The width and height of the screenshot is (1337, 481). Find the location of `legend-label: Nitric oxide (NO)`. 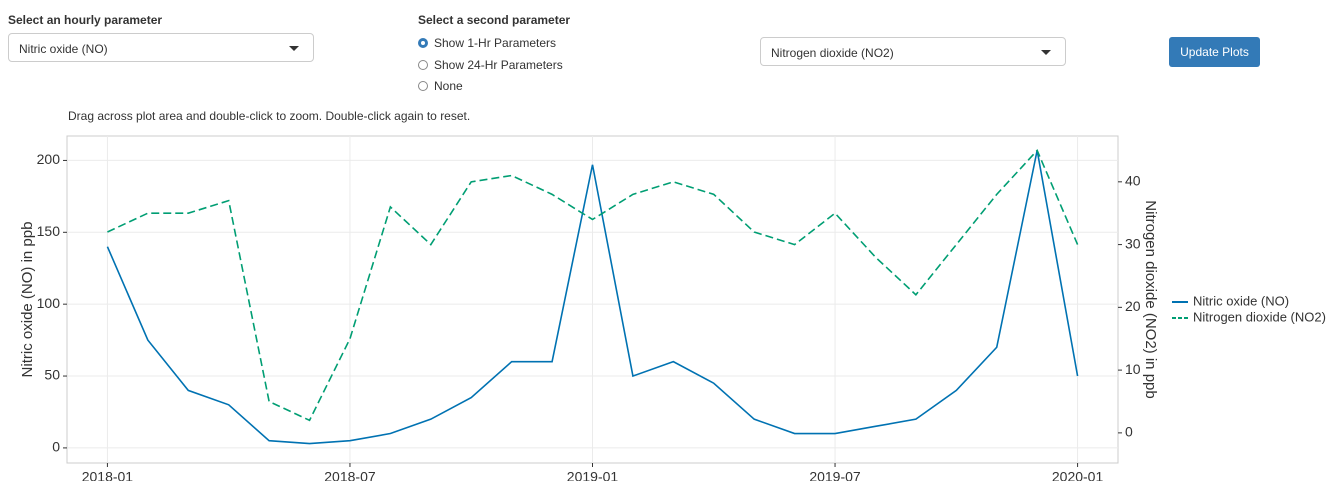

legend-label: Nitric oxide (NO) is located at coordinates (1241, 300).